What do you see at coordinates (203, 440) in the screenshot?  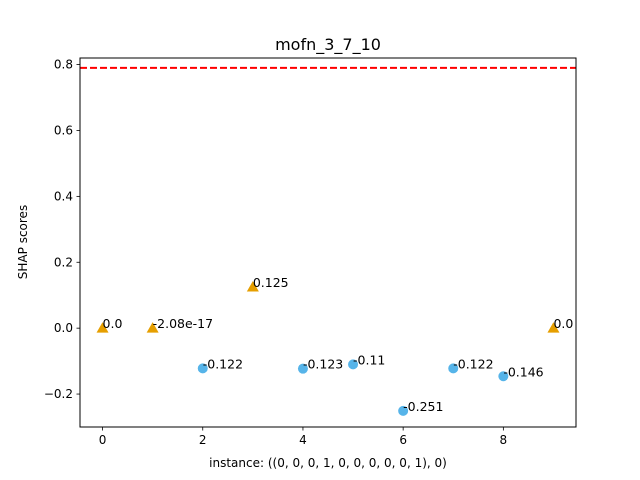 I see `x-tick-label: 2` at bounding box center [203, 440].